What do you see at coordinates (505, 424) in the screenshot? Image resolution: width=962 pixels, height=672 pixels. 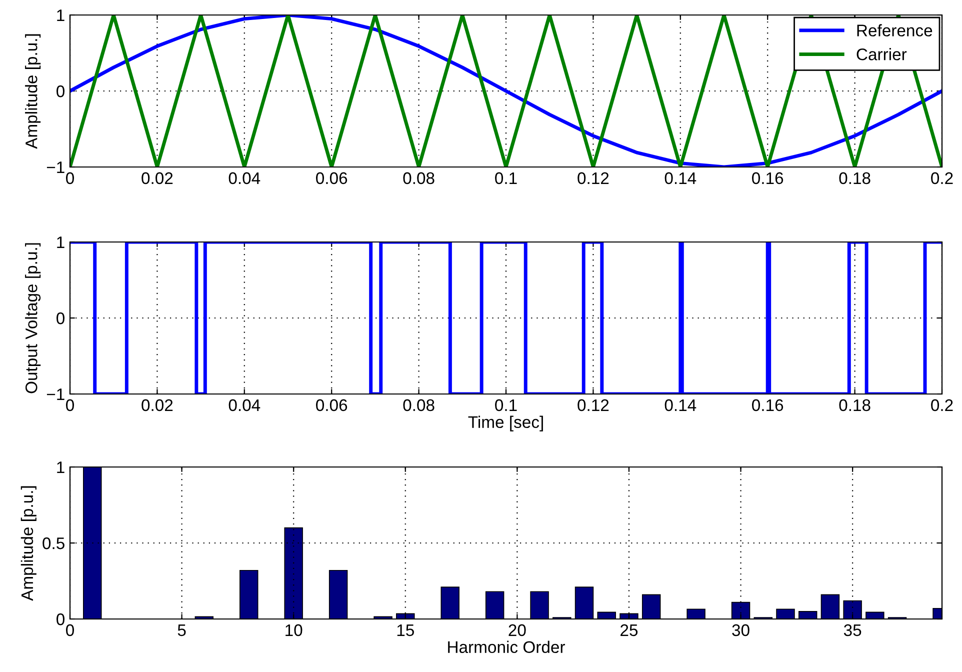 I see `x-axis-title: Time [sec]` at bounding box center [505, 424].